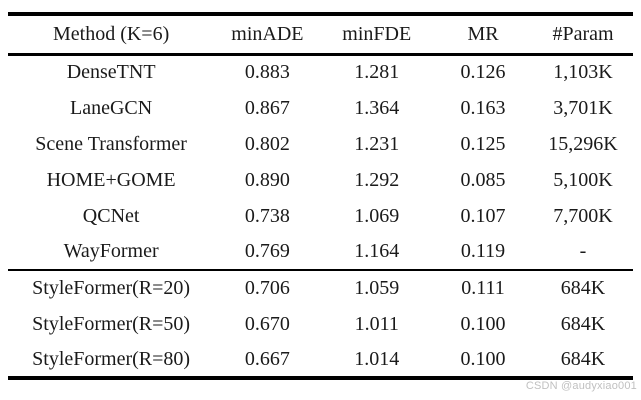 The width and height of the screenshot is (641, 400). What do you see at coordinates (377, 215) in the screenshot?
I see `value-cell: 1.069` at bounding box center [377, 215].